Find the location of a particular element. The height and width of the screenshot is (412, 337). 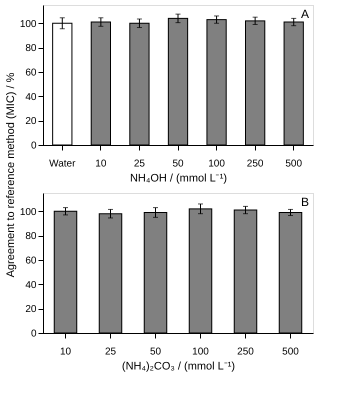

x-tick-label: Water is located at coordinates (62, 164).